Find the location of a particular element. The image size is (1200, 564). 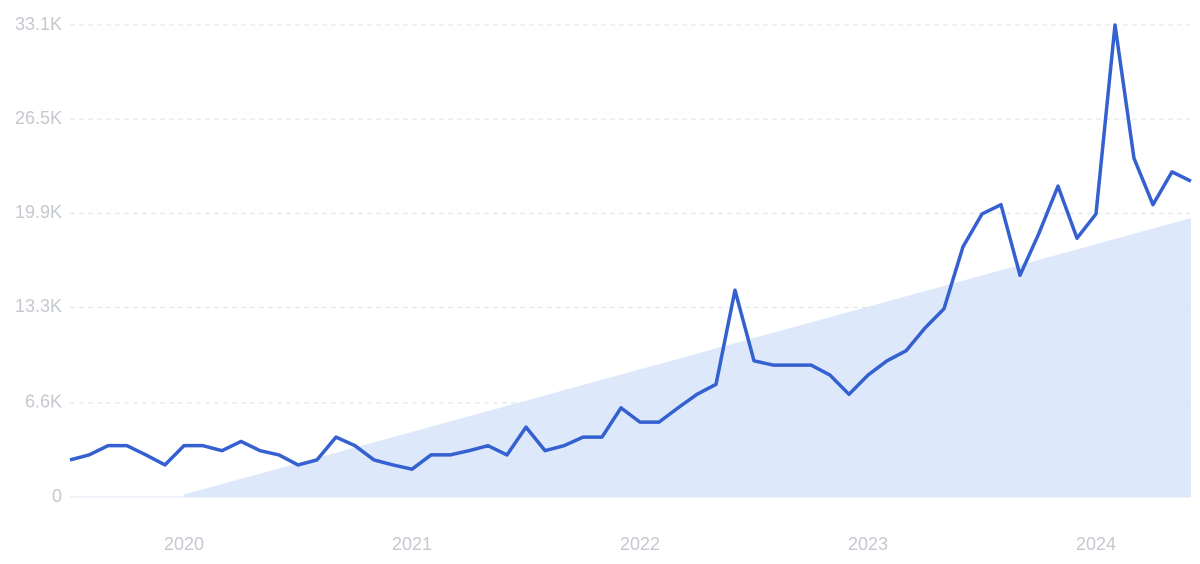

y-tick-label: 0 is located at coordinates (57, 496).